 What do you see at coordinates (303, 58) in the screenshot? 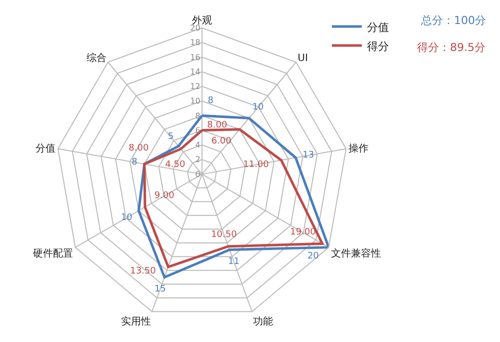
I see `spoke-label: UI` at bounding box center [303, 58].